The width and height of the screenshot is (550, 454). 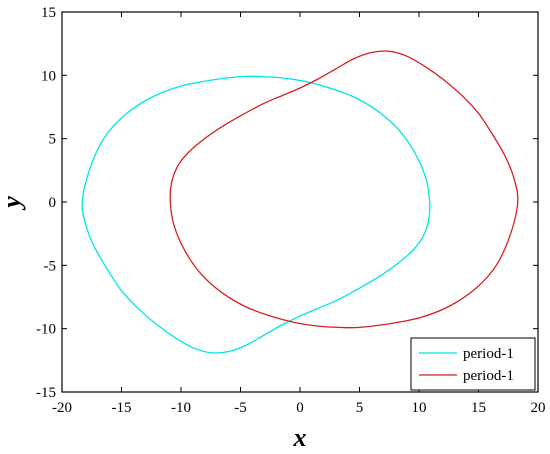 I want to click on x-tick-label: 20, so click(x=538, y=408).